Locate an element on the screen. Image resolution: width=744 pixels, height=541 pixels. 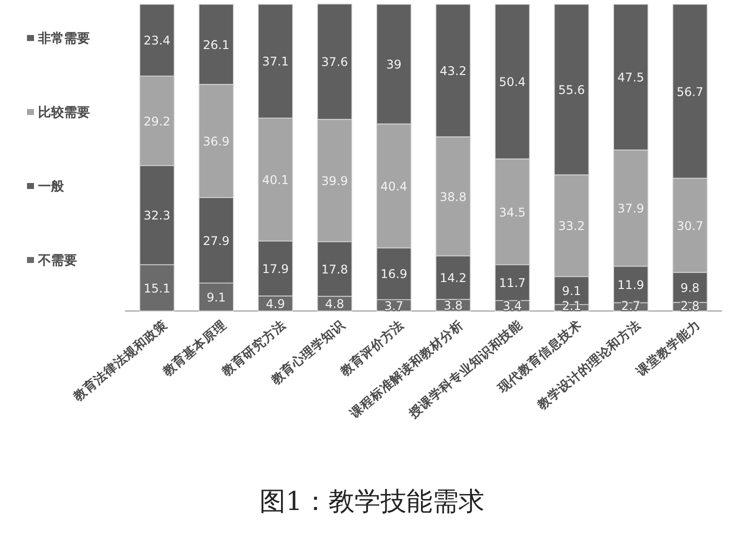
data-label: 37.9 is located at coordinates (630, 209).